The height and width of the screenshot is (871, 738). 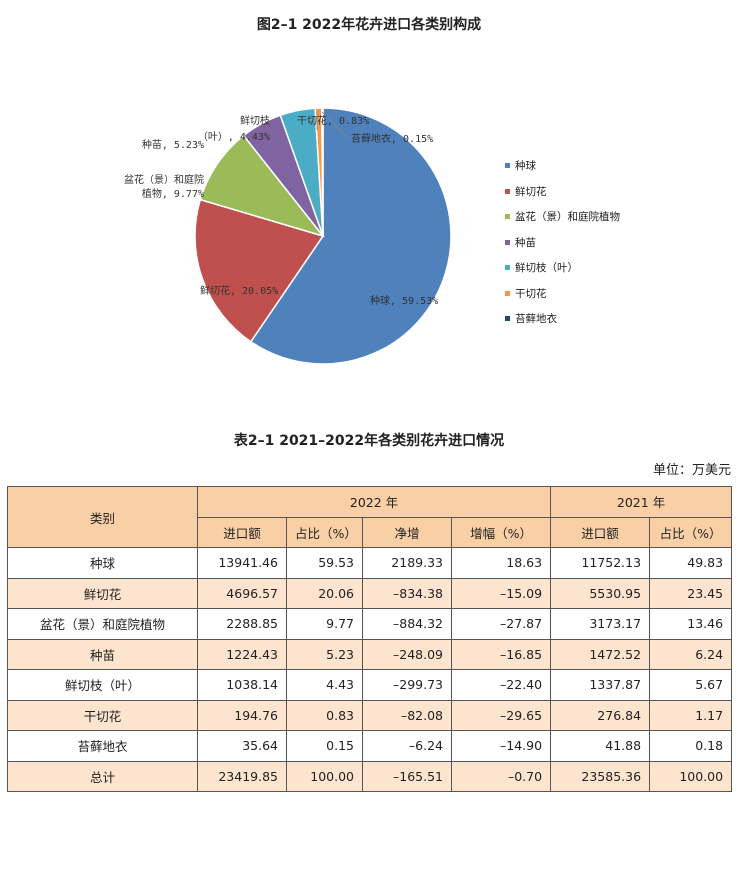 What do you see at coordinates (242, 715) in the screenshot?
I see `table-cell: 194.76` at bounding box center [242, 715].